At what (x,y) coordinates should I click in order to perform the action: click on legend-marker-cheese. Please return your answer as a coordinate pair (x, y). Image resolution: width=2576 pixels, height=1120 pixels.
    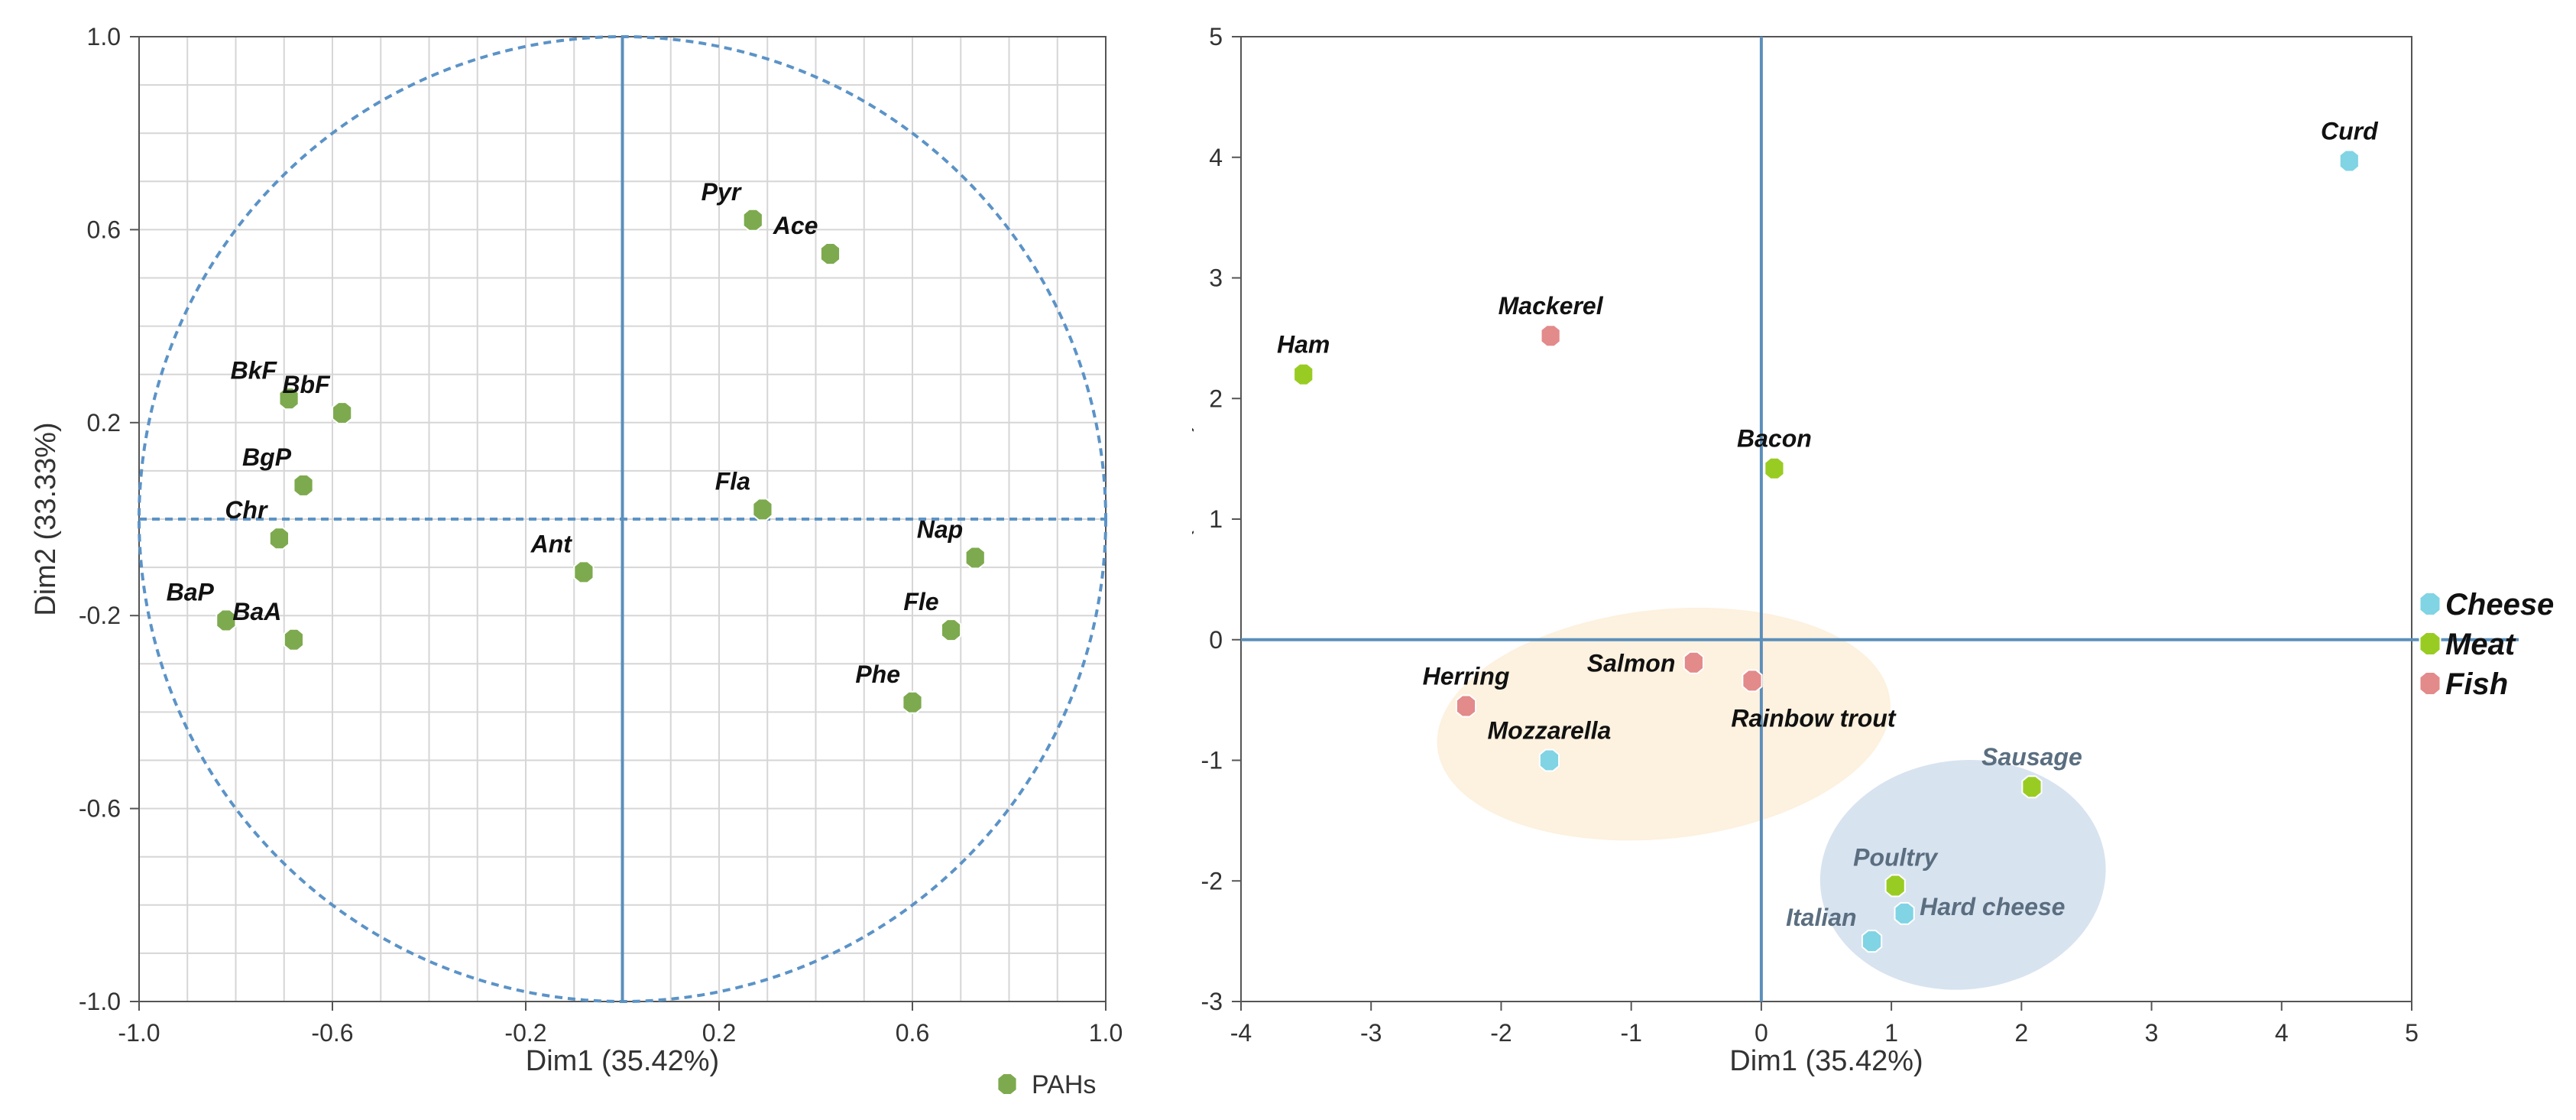
    Looking at the image, I should click on (2430, 604).